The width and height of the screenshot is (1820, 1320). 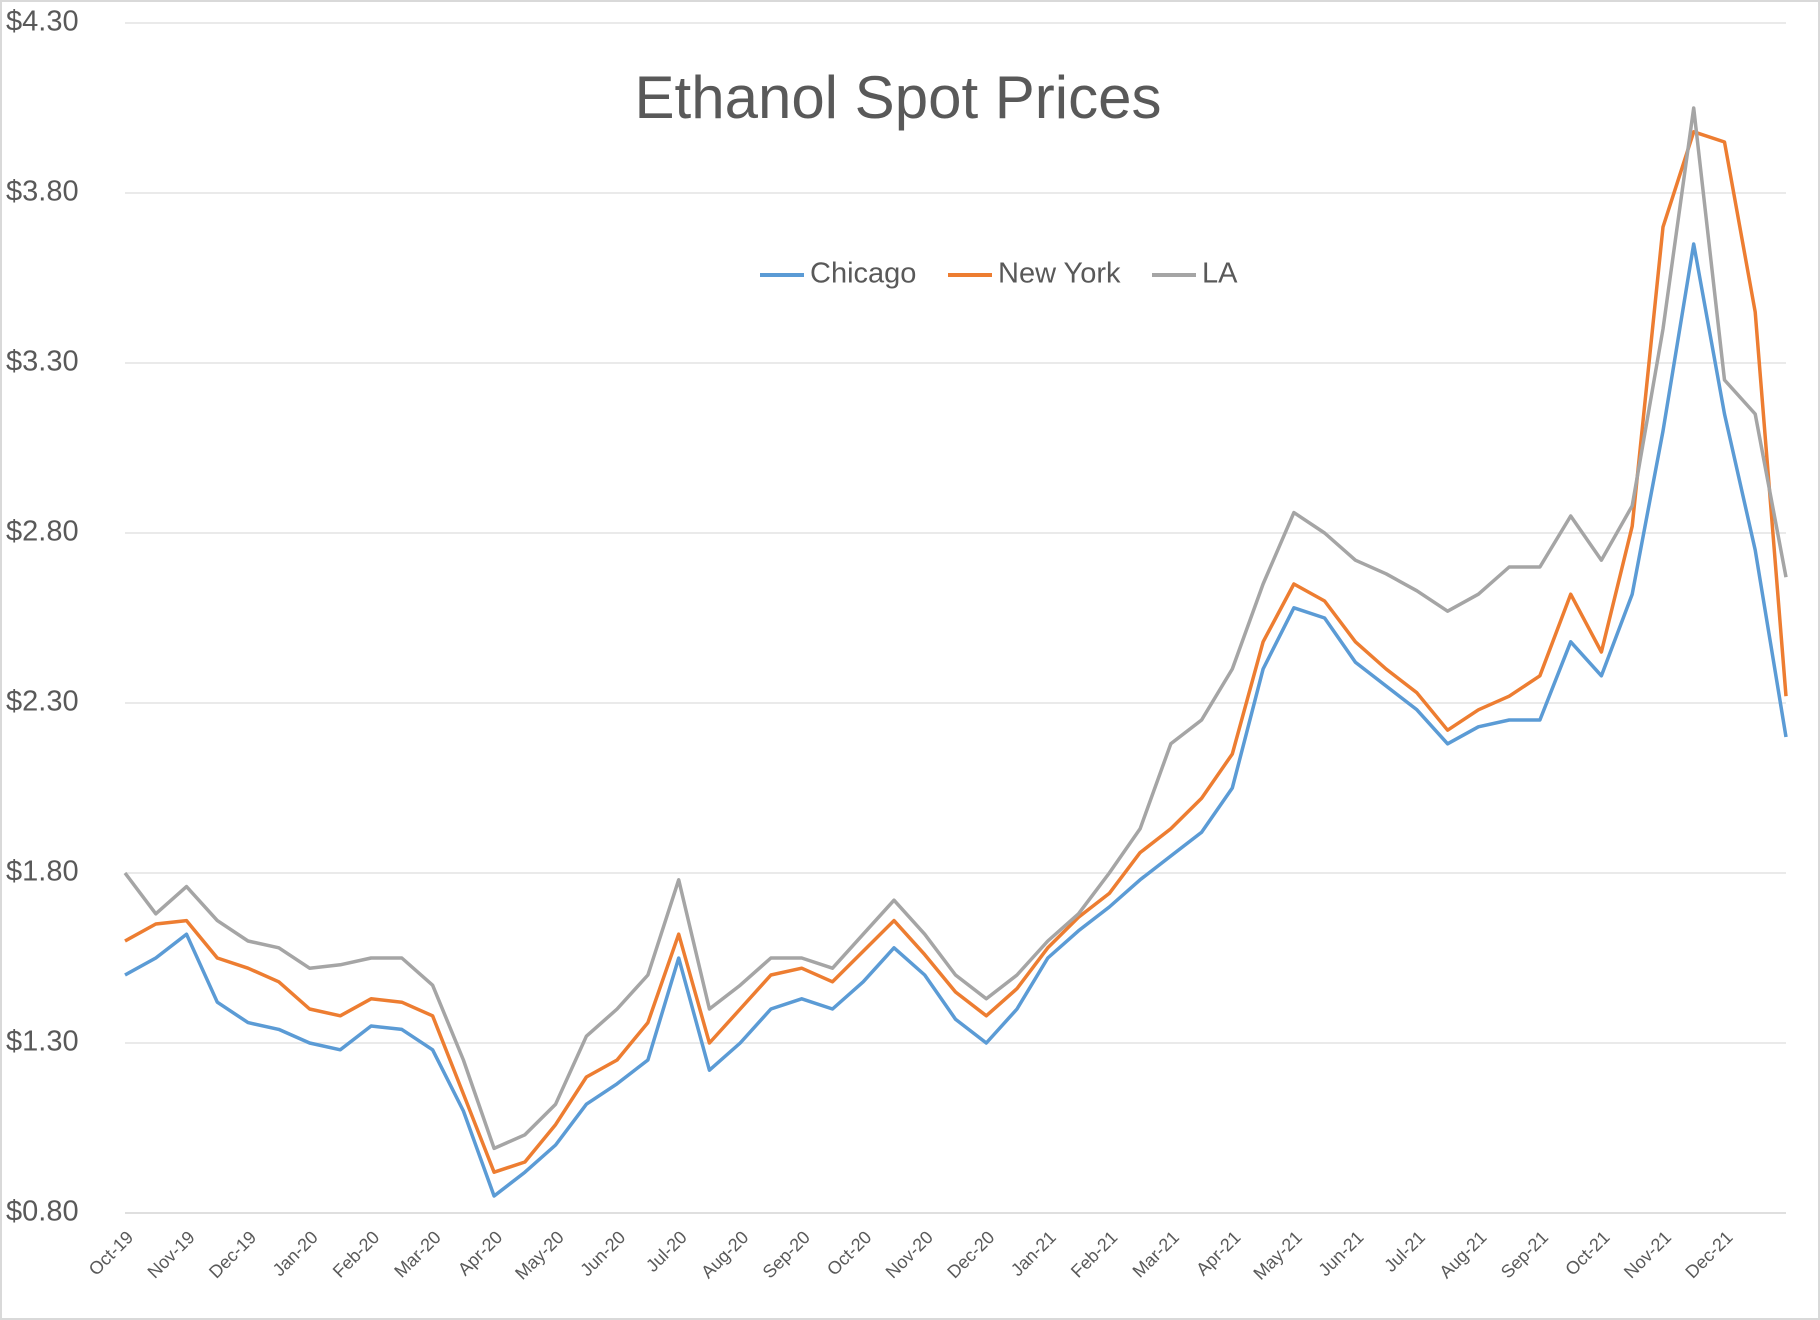 What do you see at coordinates (42, 22) in the screenshot?
I see `y-tick-label: $4.30` at bounding box center [42, 22].